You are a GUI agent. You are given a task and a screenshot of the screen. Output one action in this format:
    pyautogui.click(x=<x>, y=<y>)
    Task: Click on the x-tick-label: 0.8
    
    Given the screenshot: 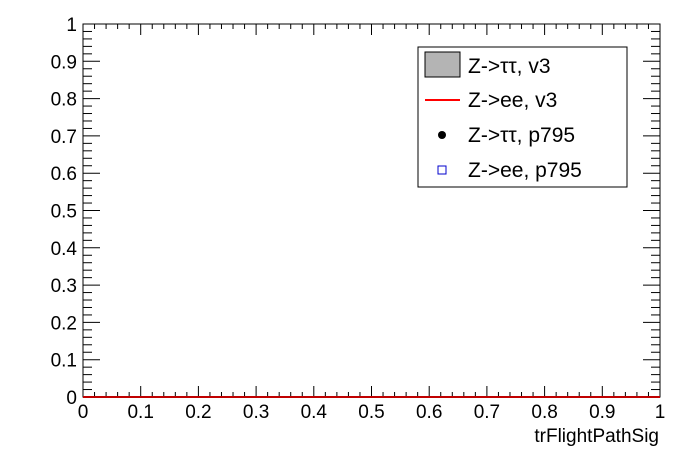 What is the action you would take?
    pyautogui.click(x=544, y=412)
    